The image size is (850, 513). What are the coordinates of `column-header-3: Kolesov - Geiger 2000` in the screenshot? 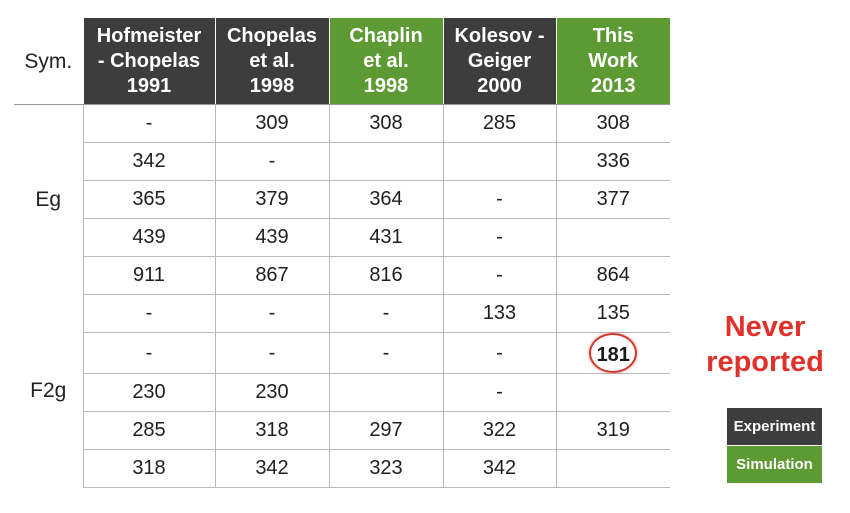 It's located at (499, 61).